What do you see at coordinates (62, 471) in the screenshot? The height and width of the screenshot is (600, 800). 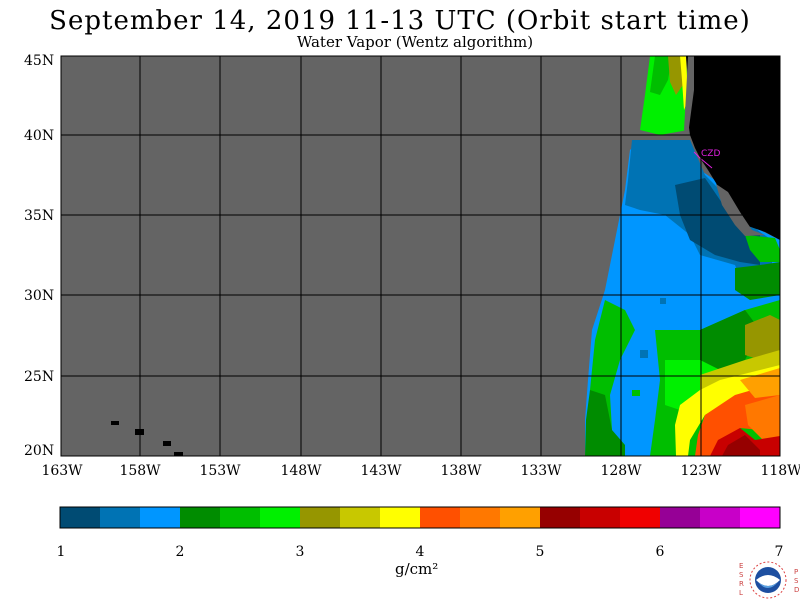 I see `lon-label: 163W` at bounding box center [62, 471].